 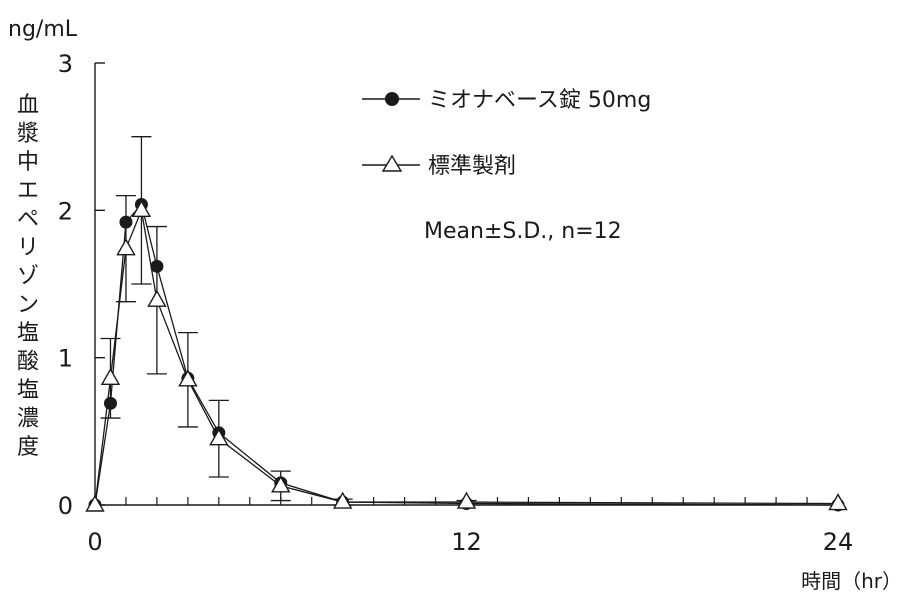 I want to click on y-axis-label-char: 中, so click(x=28, y=162).